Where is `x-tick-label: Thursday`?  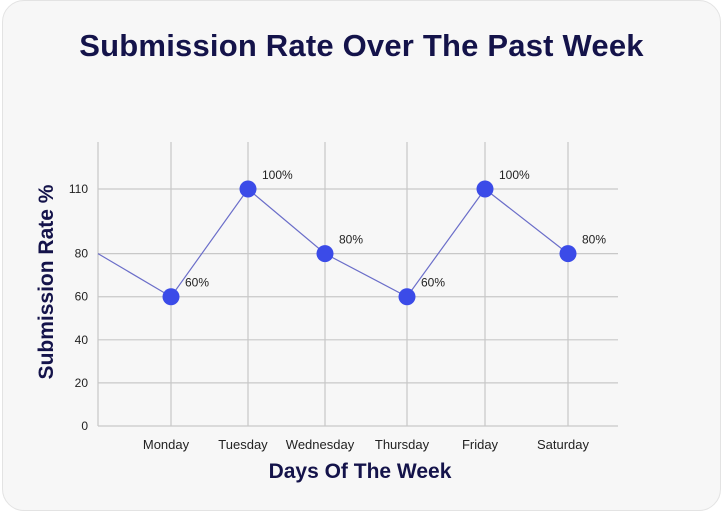 x-tick-label: Thursday is located at coordinates (402, 444).